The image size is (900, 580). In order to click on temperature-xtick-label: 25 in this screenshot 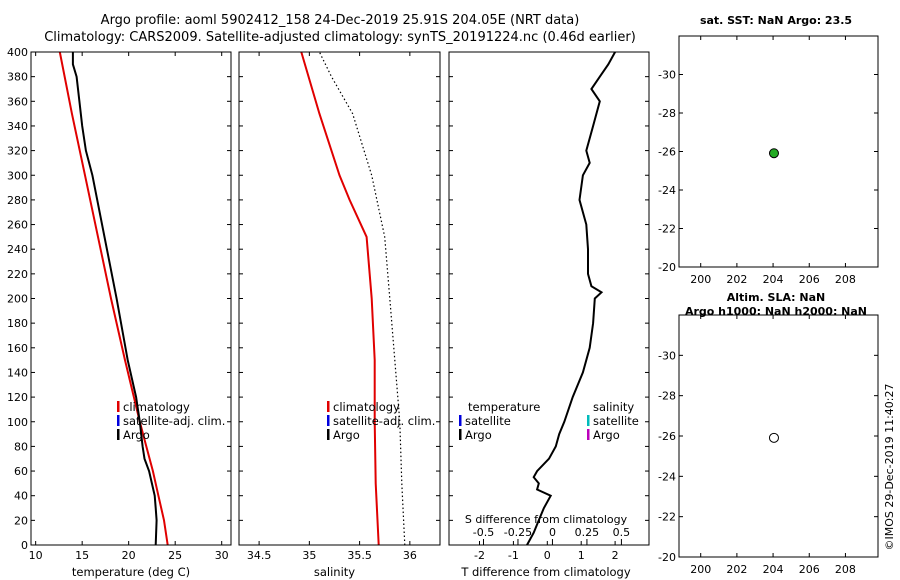, I will do `click(175, 555)`.